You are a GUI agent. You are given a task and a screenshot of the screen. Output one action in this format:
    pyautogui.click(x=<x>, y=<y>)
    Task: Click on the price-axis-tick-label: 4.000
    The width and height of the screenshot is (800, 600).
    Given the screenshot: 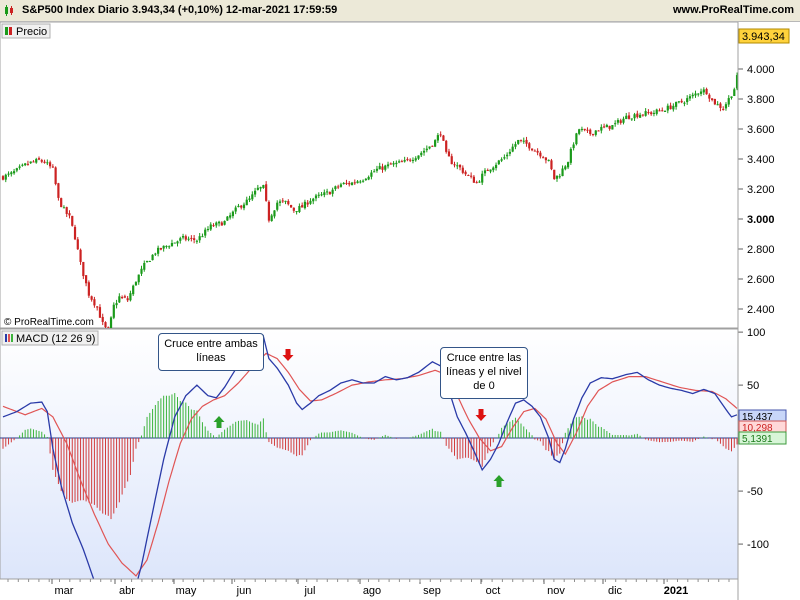 What is the action you would take?
    pyautogui.click(x=761, y=70)
    